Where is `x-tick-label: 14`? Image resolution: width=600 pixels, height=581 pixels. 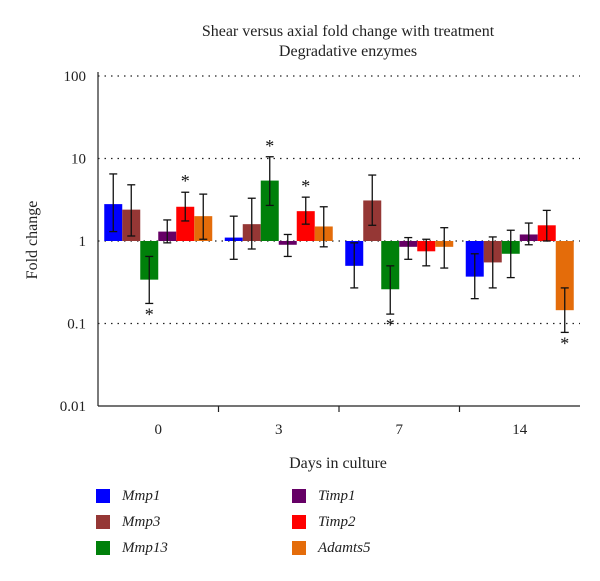
x-tick-label: 14 is located at coordinates (520, 430).